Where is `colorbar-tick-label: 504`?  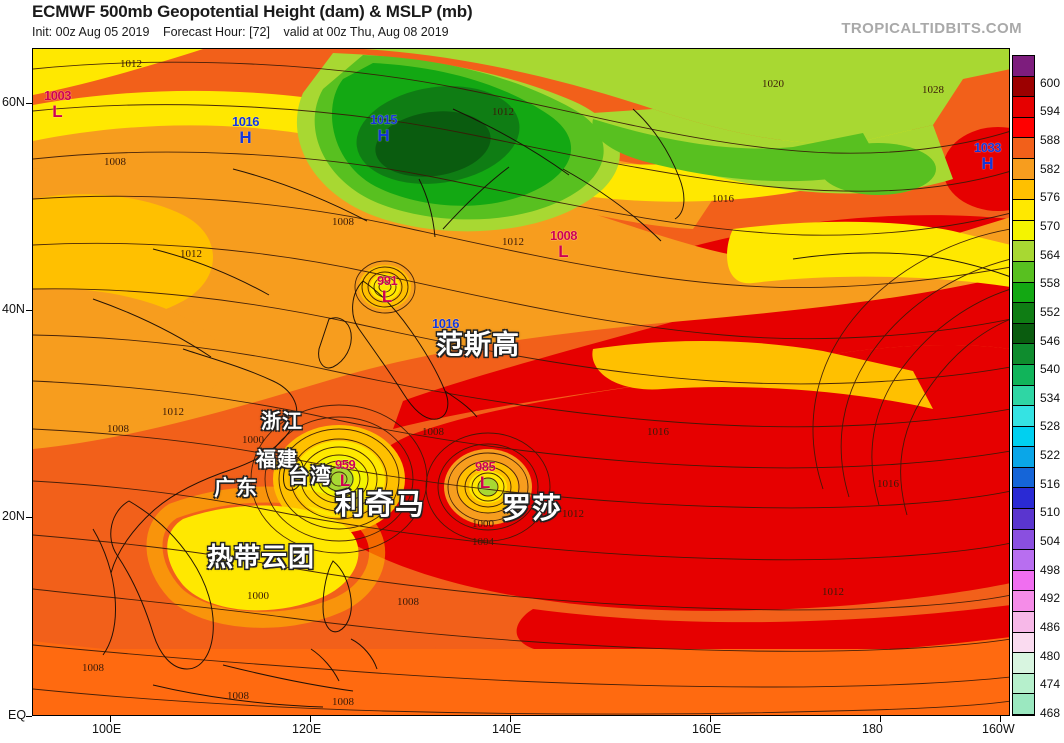 colorbar-tick-label: 504 is located at coordinates (1050, 541).